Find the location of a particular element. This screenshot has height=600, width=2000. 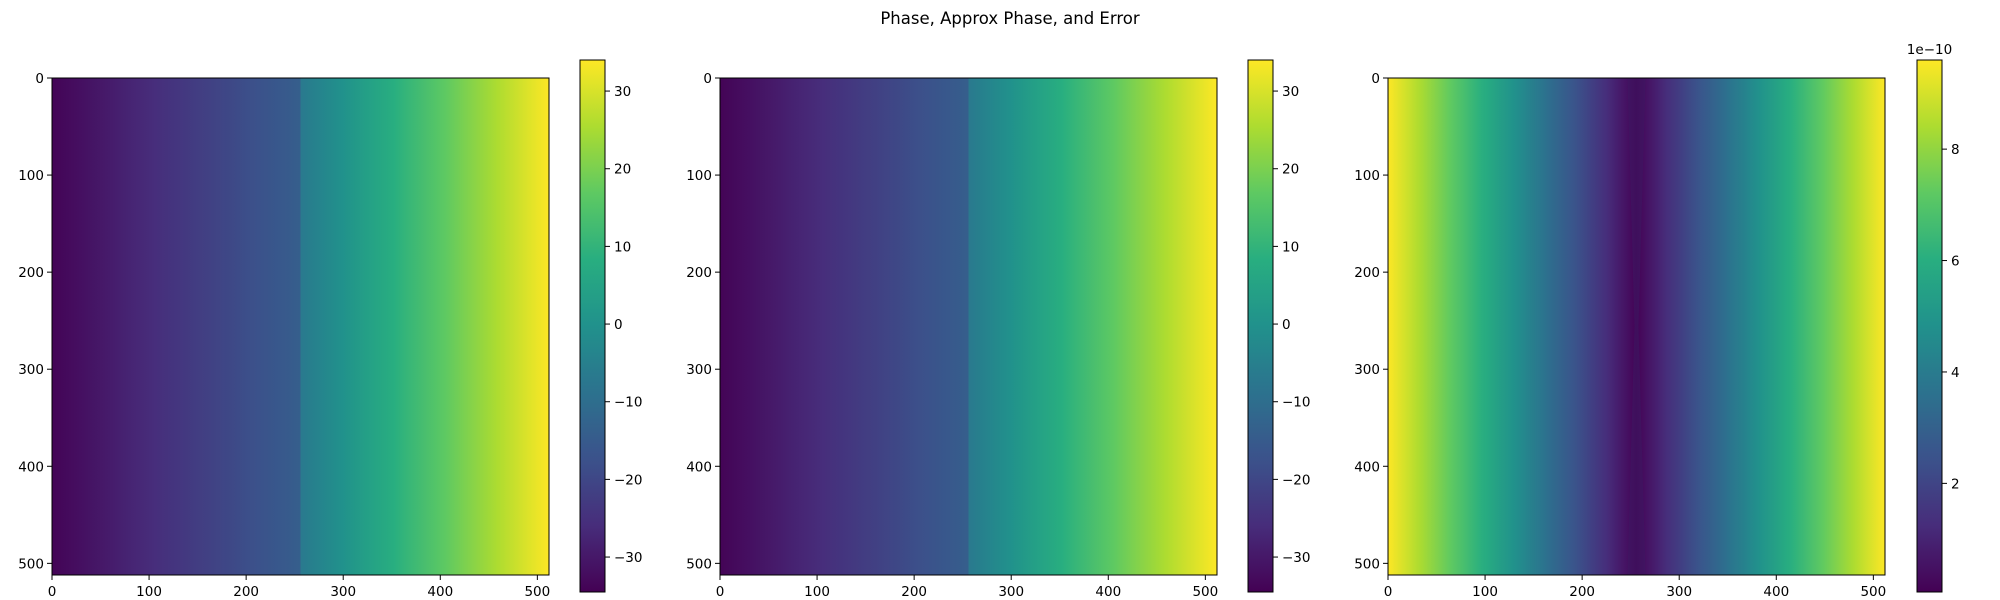

colorbar-tick-label: 8 is located at coordinates (1955, 150).